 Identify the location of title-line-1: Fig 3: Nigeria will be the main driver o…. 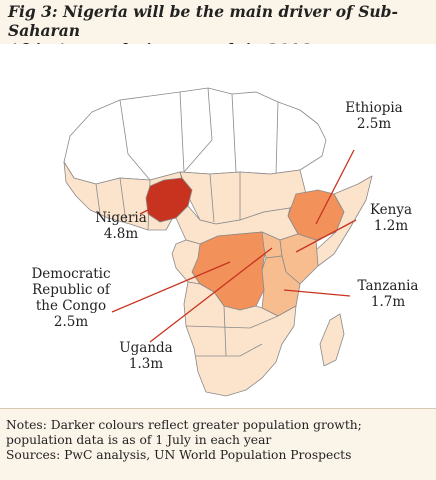
(203, 21).